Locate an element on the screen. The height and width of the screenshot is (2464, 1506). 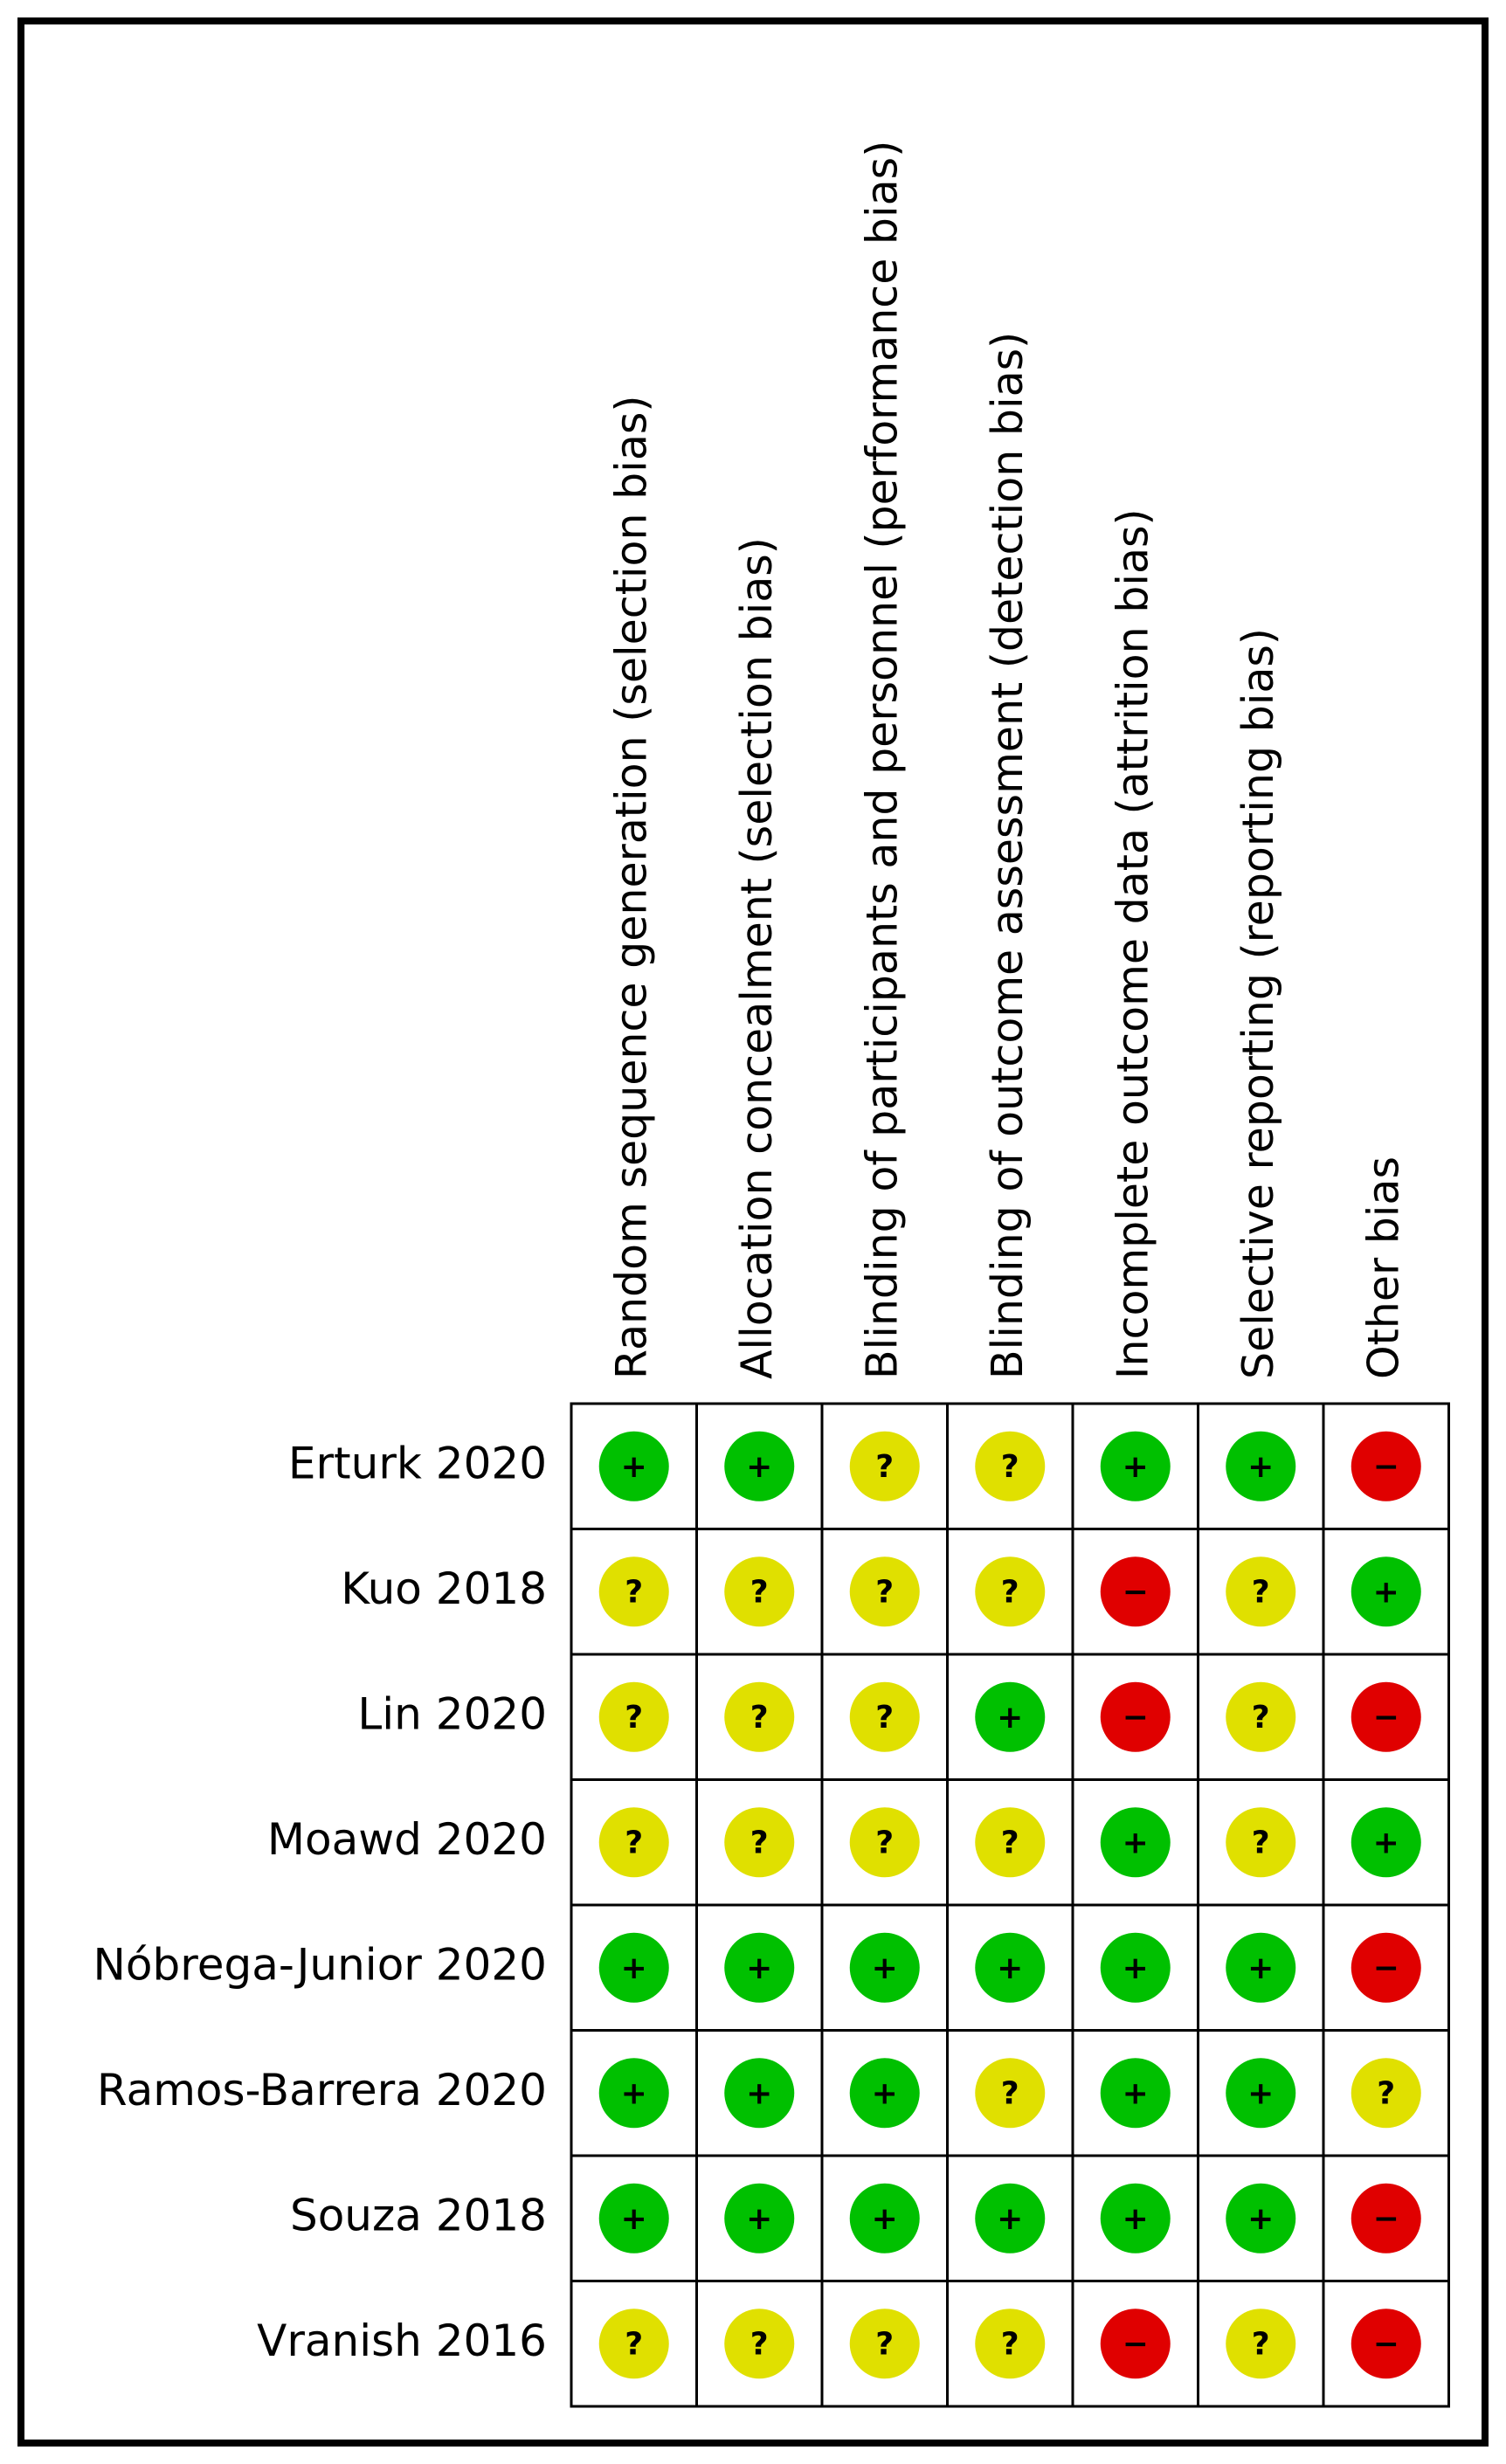
study-label: Souza 2018 is located at coordinates (419, 2215).